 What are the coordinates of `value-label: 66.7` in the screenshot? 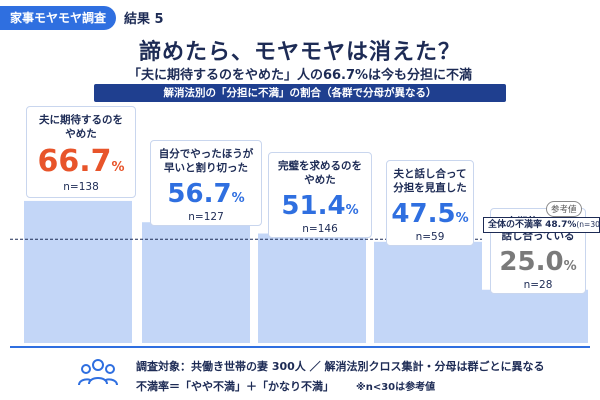 It's located at (74, 161).